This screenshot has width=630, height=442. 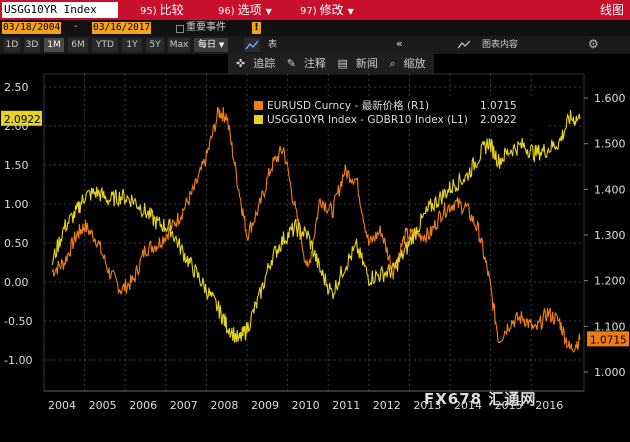 I want to click on chart-type-button, so click(x=252, y=45).